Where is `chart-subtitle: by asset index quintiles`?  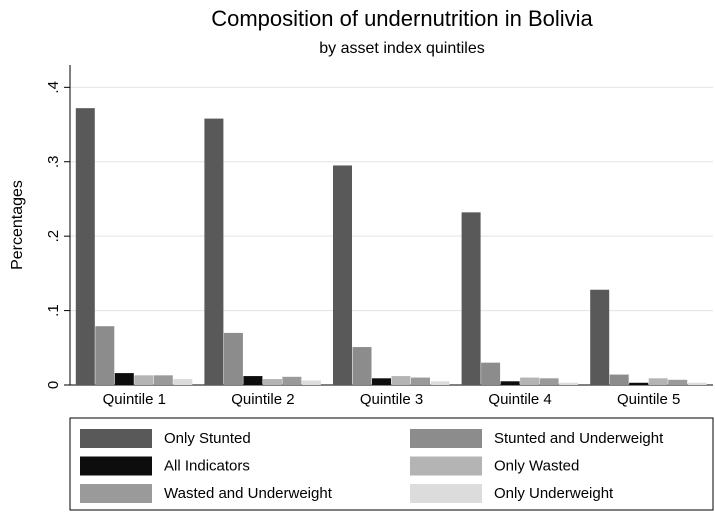 chart-subtitle: by asset index quintiles is located at coordinates (401, 48).